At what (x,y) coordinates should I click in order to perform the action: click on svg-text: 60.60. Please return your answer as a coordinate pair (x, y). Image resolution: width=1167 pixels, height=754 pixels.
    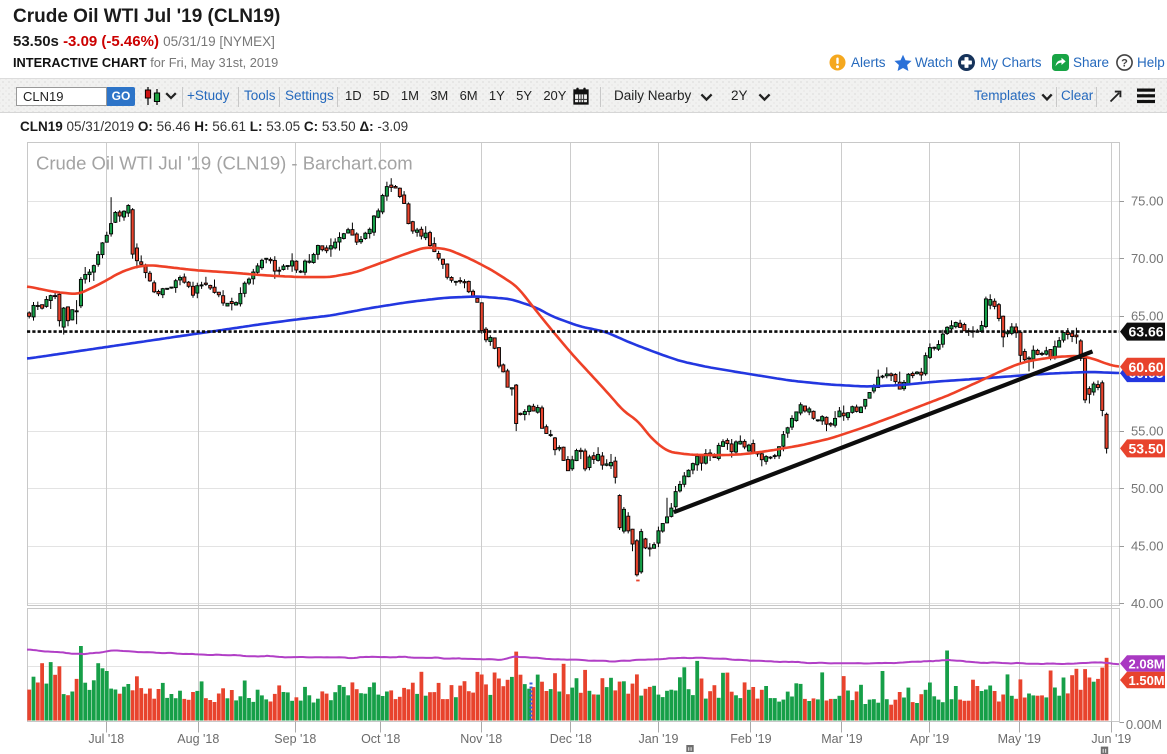
    Looking at the image, I should click on (1146, 367).